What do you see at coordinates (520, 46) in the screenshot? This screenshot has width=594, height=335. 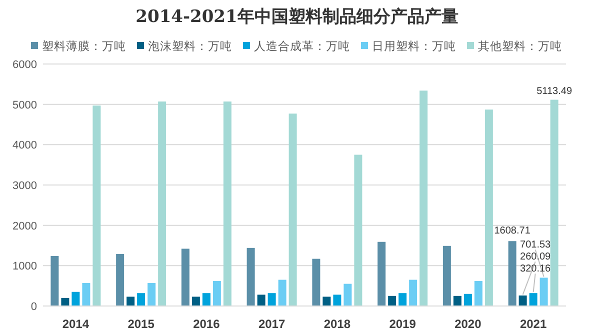 I see `legend-label: 其他塑料：万吨` at bounding box center [520, 46].